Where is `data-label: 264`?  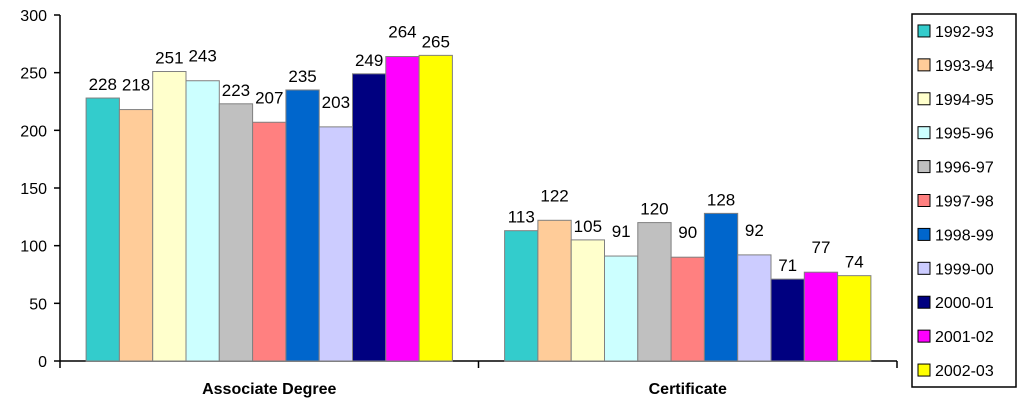 data-label: 264 is located at coordinates (402, 32).